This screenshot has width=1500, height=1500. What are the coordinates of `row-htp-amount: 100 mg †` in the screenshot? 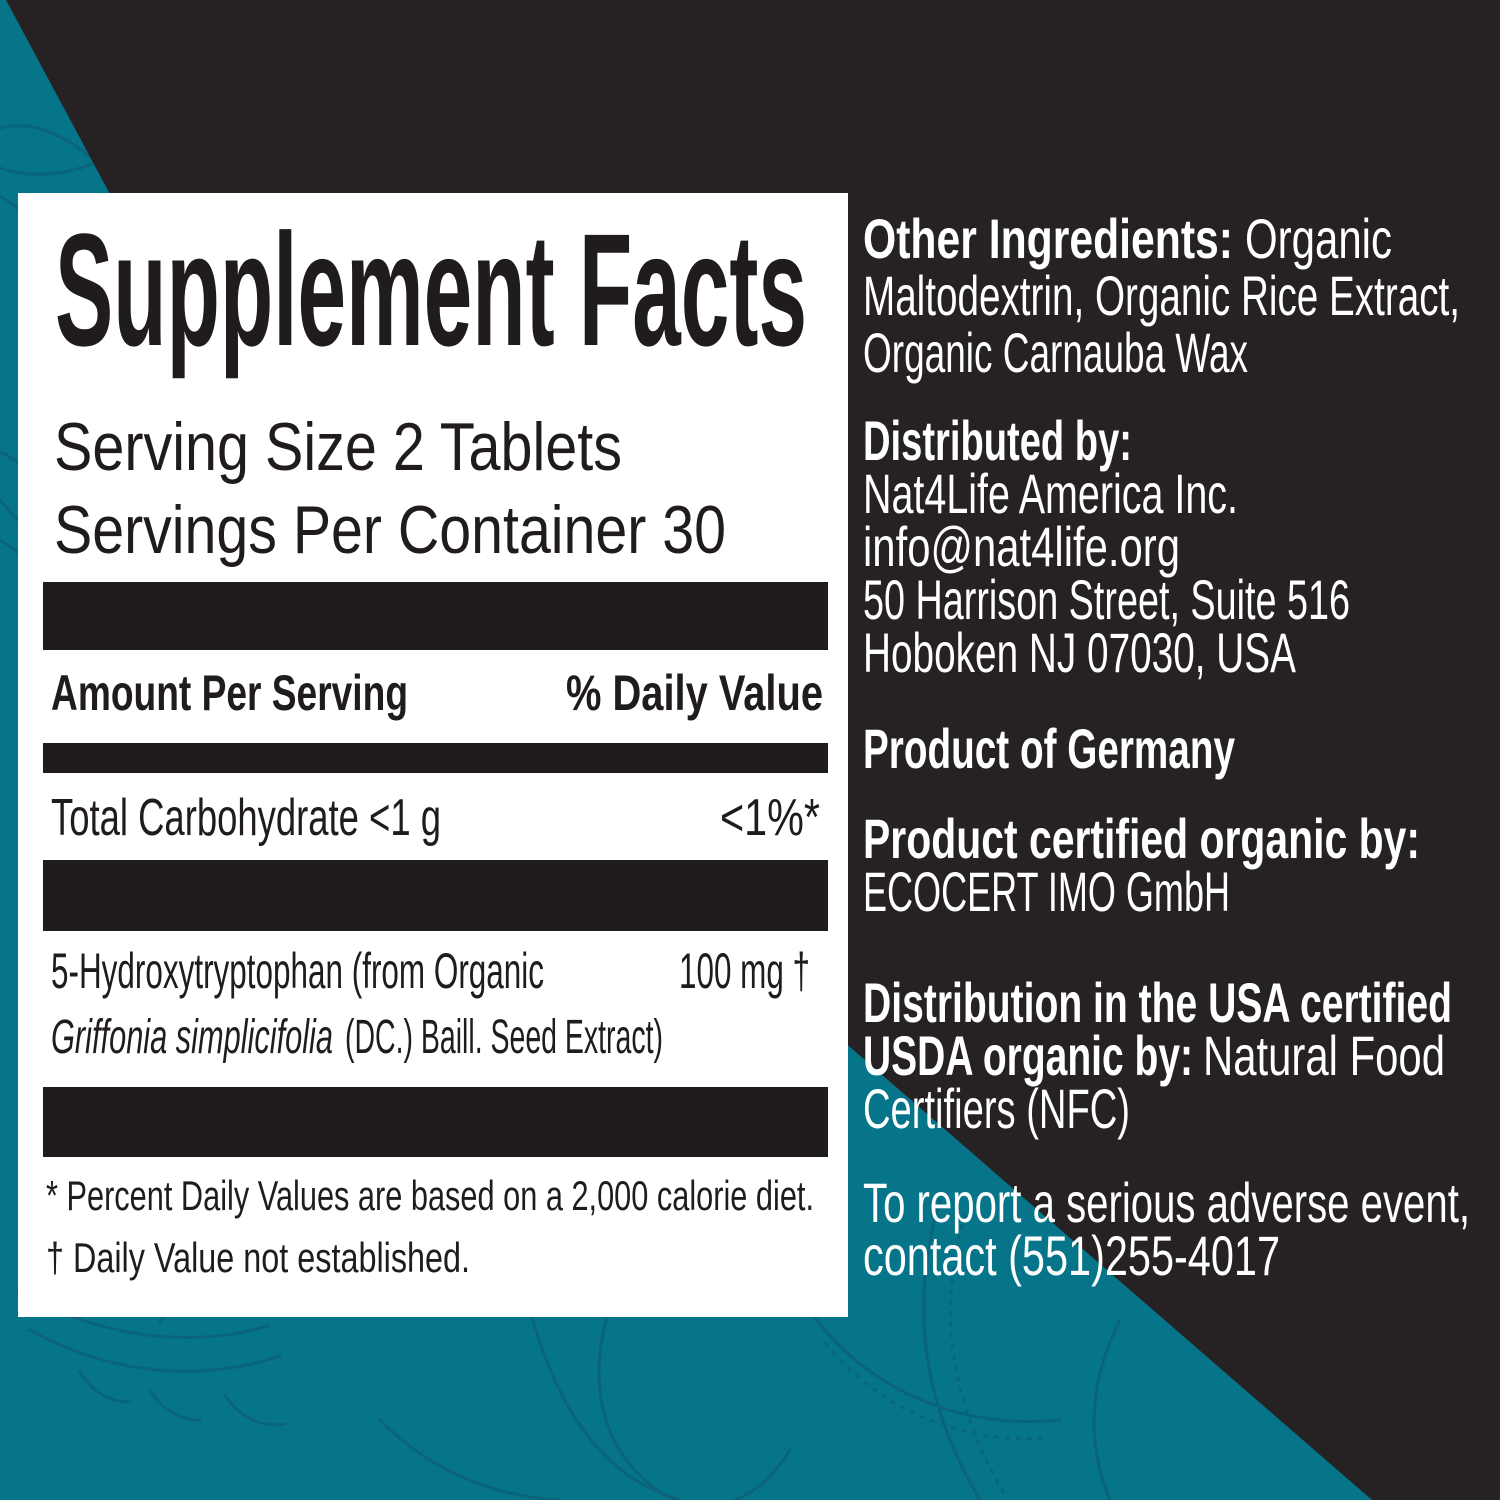 It's located at (744, 971).